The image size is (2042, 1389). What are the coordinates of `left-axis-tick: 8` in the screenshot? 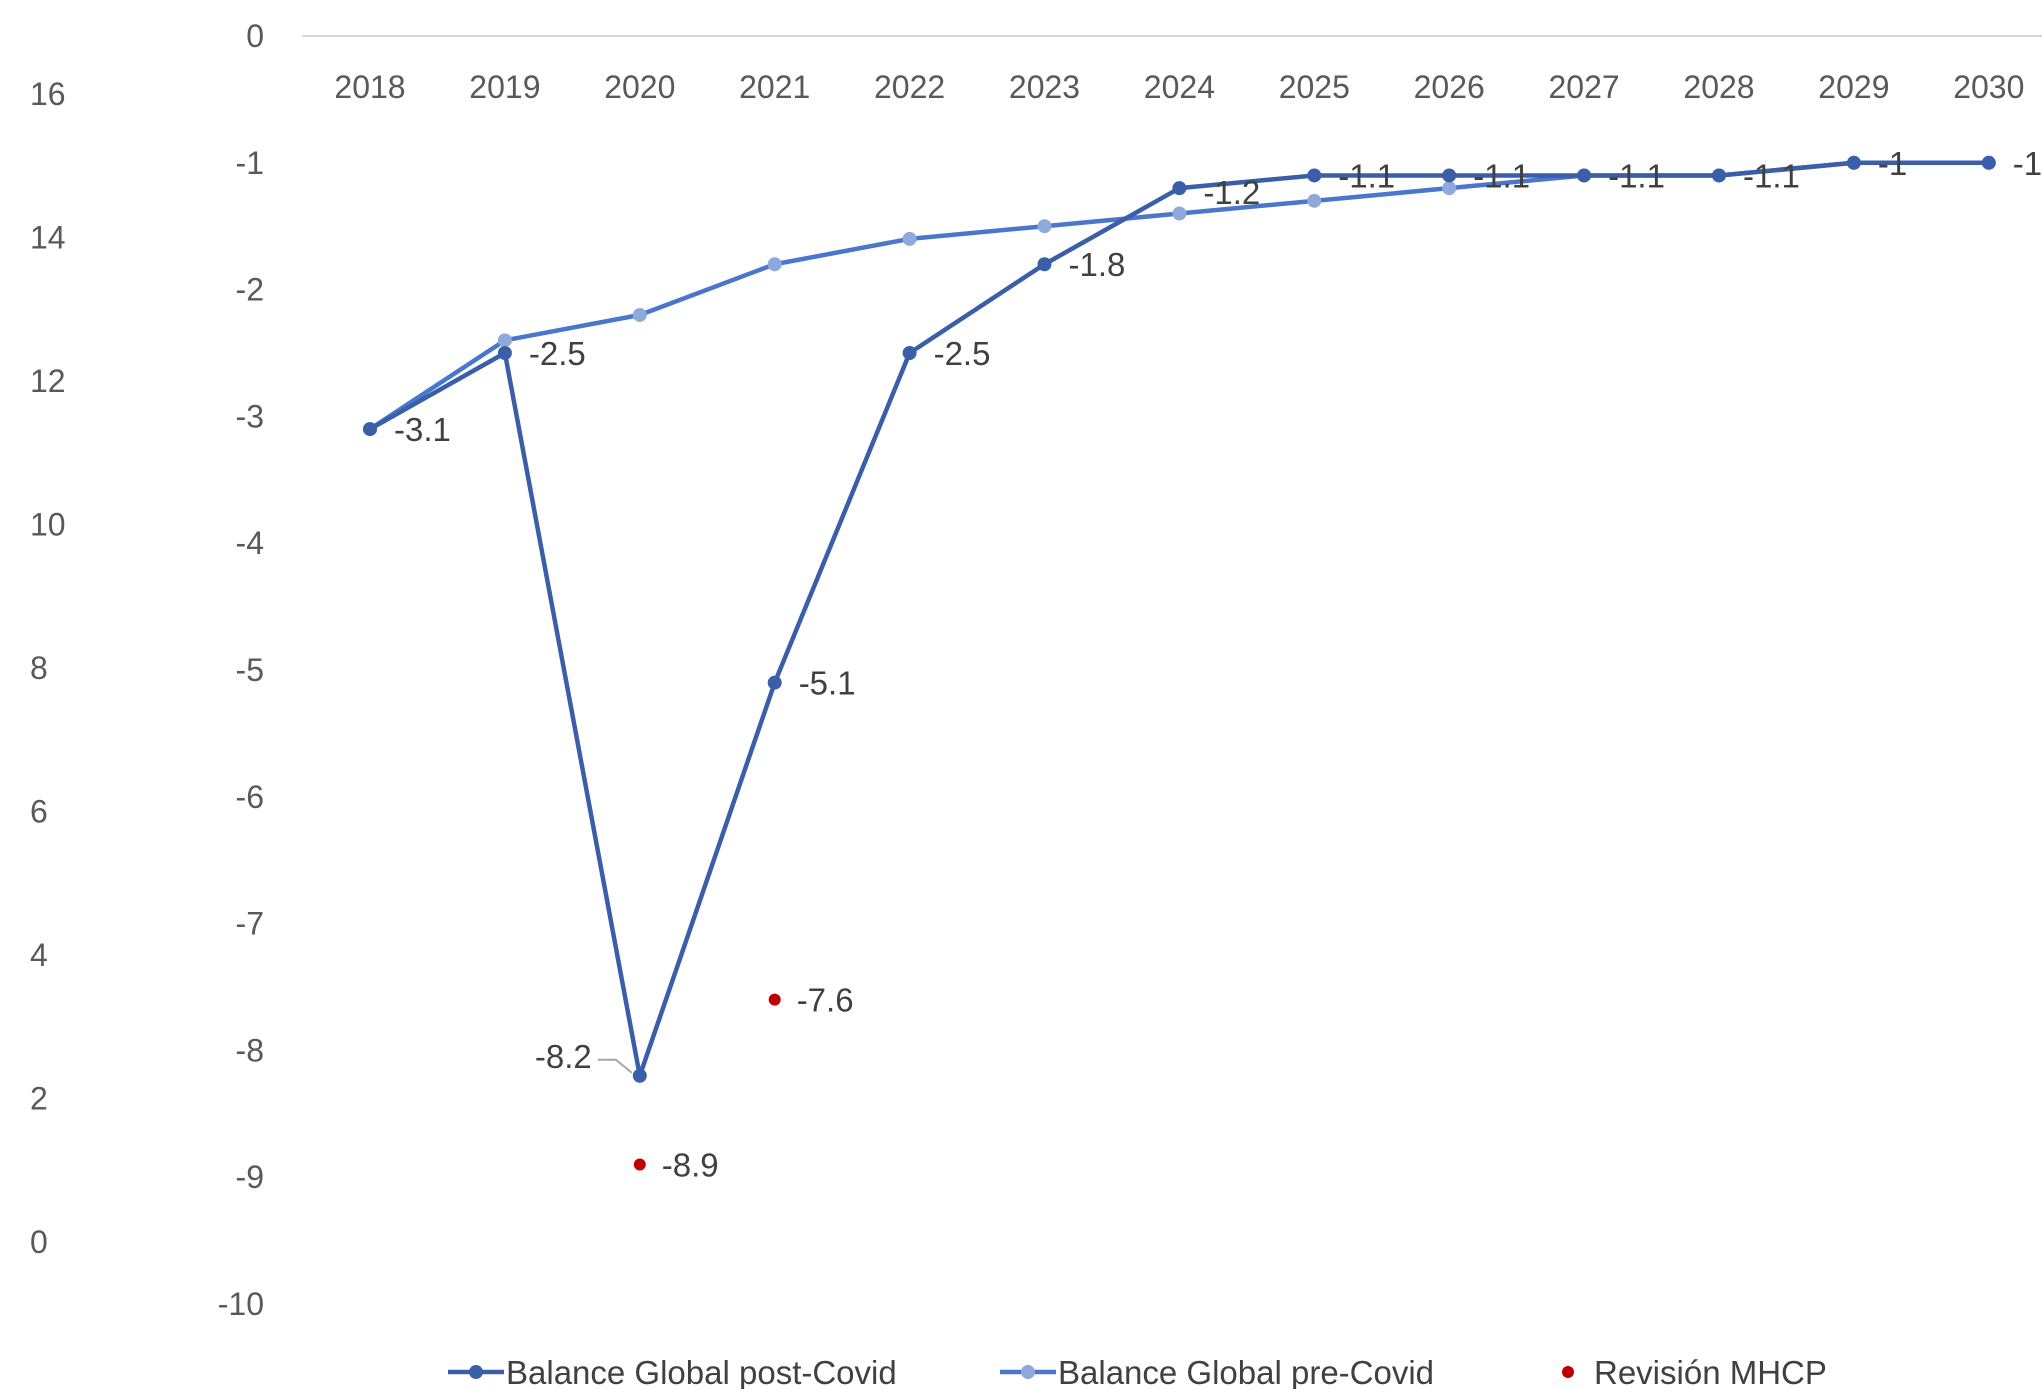 It's located at (39, 668).